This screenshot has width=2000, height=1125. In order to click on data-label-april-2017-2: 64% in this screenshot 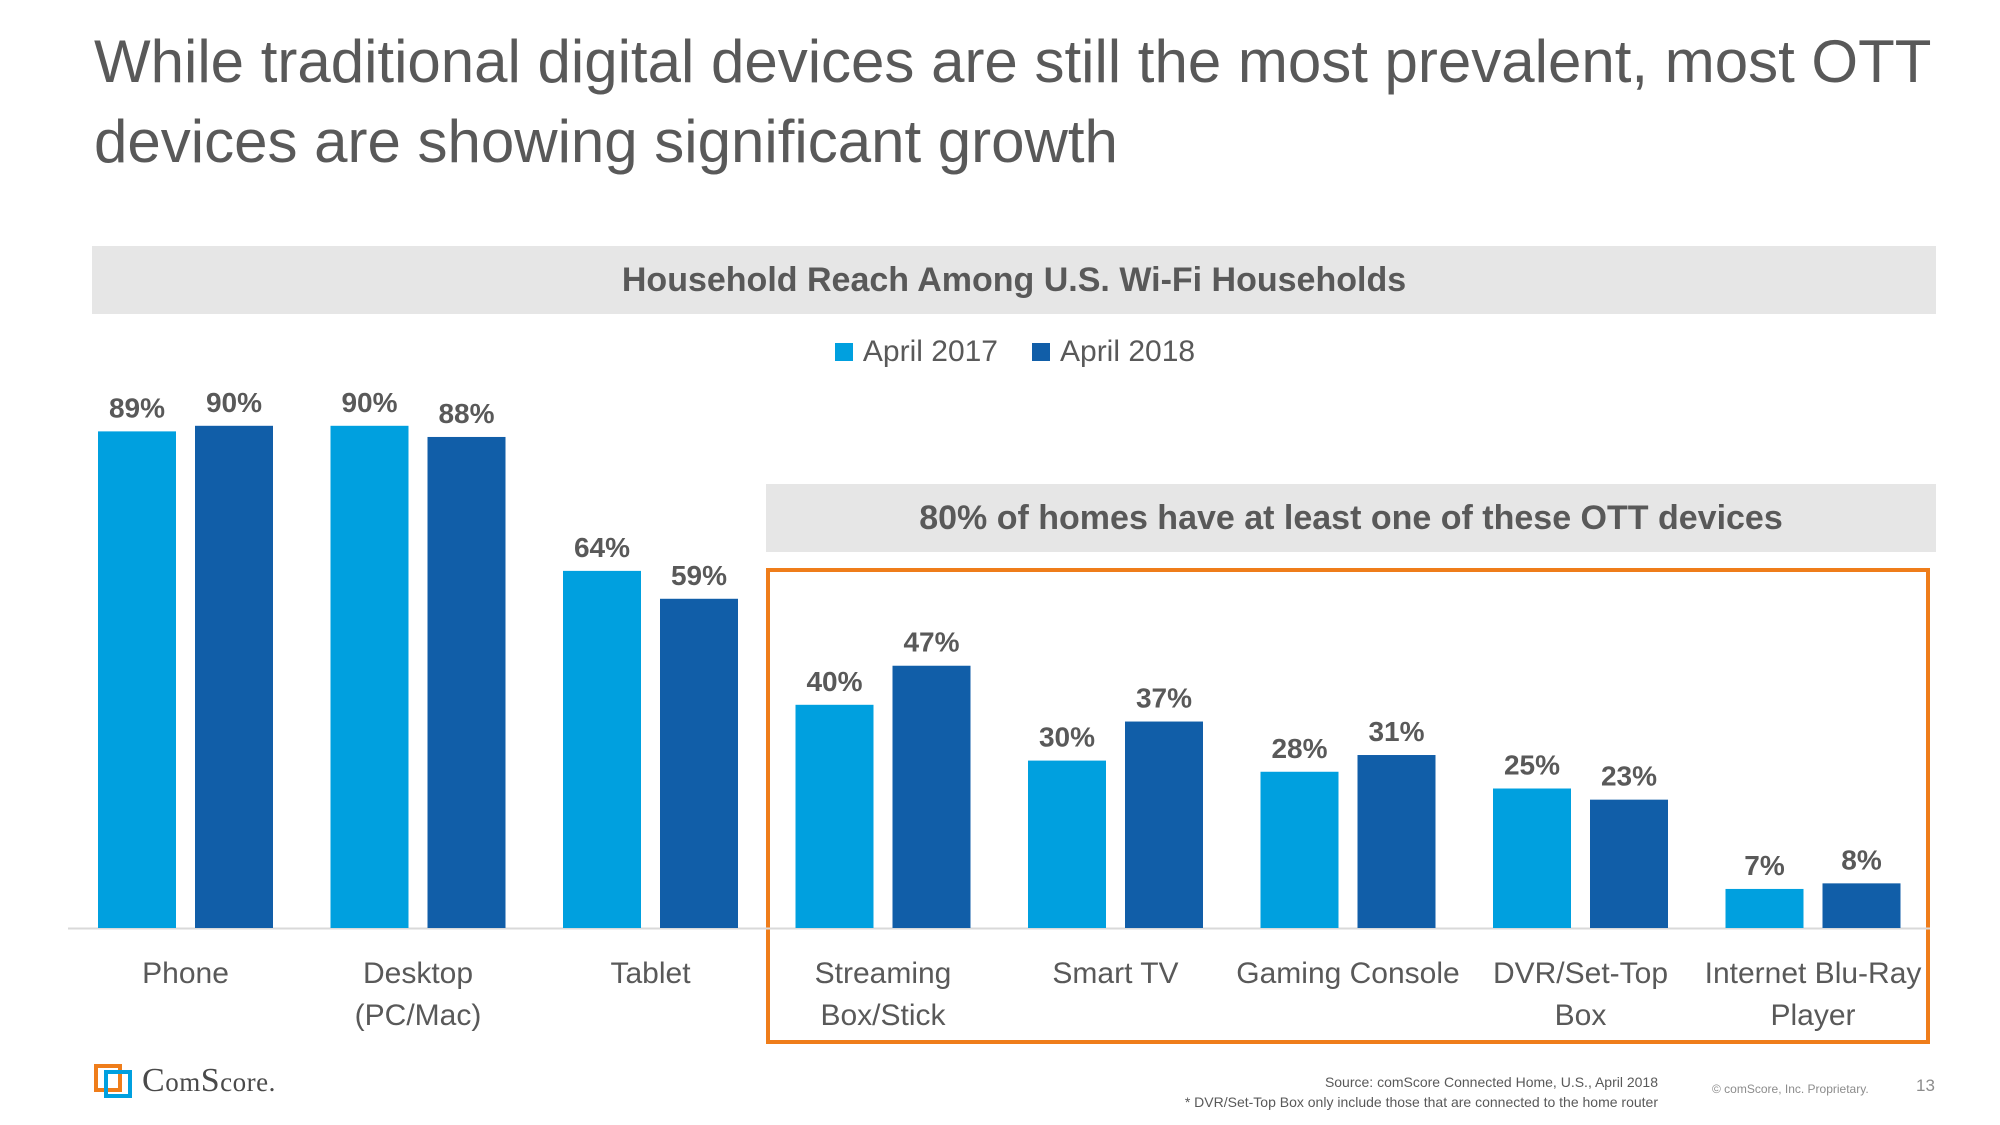, I will do `click(602, 547)`.